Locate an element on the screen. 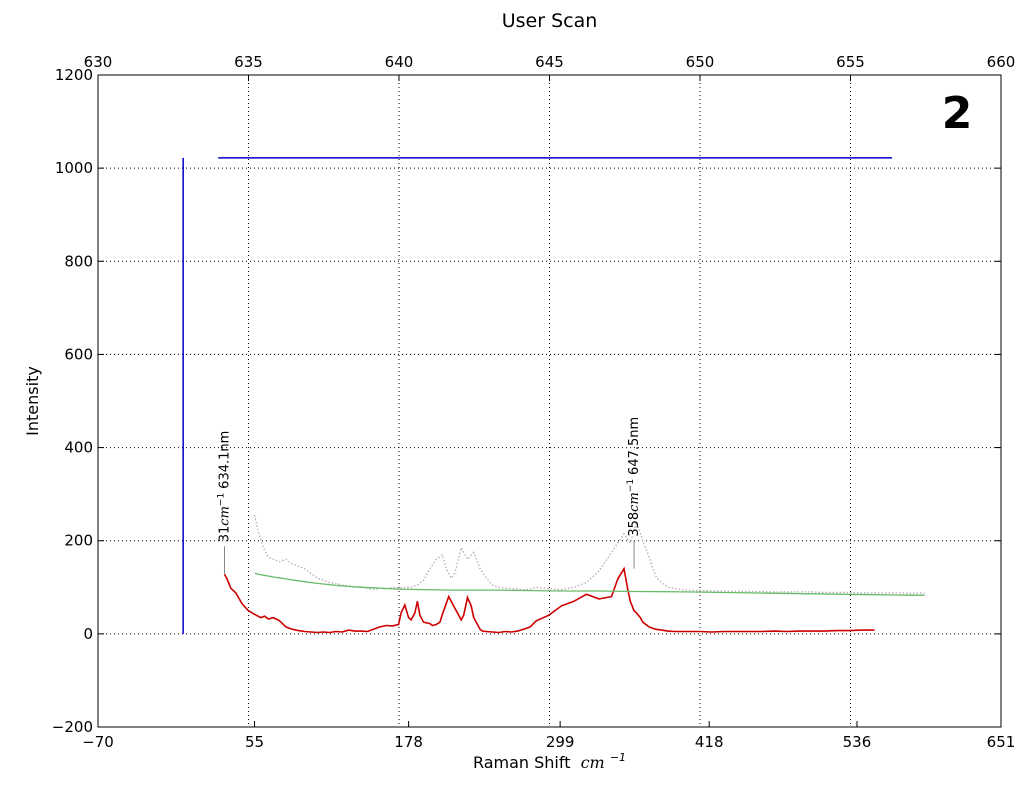  y-axis-label: Intensity is located at coordinates (32, 401).